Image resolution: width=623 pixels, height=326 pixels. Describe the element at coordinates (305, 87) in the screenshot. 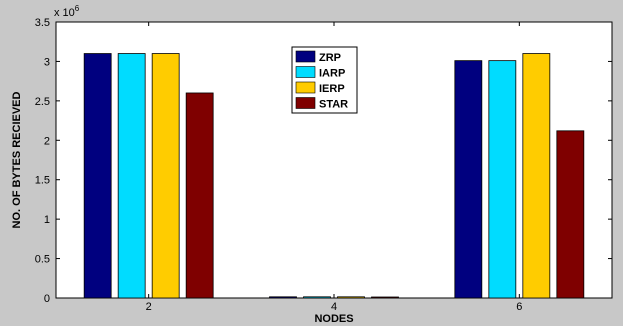

I see `legend-swatch-ierp` at that location.